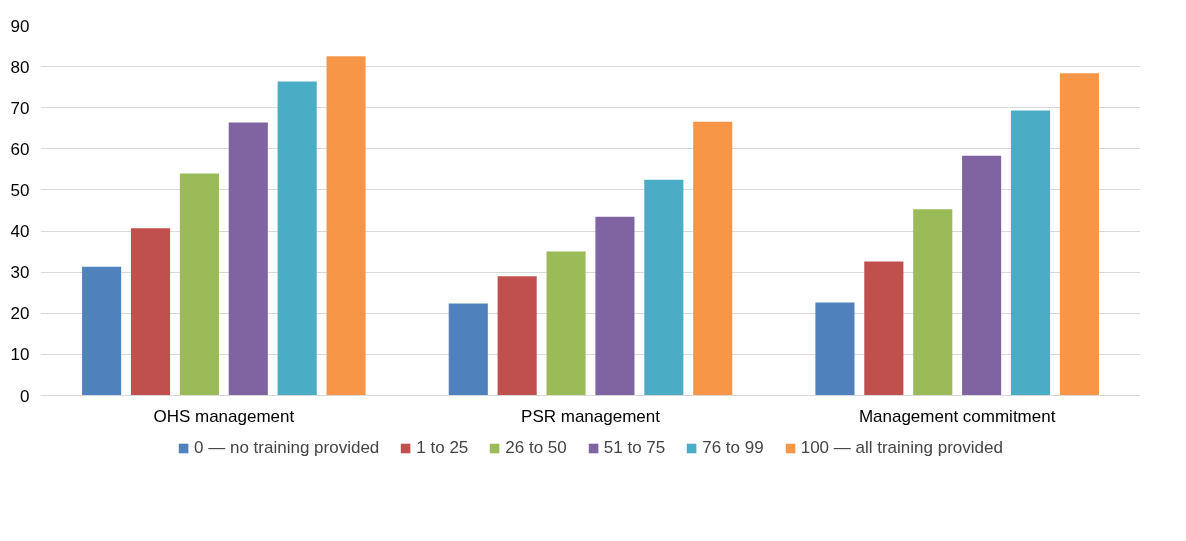  Describe the element at coordinates (901, 448) in the screenshot. I see `legend-label: 100 — all training provided` at that location.